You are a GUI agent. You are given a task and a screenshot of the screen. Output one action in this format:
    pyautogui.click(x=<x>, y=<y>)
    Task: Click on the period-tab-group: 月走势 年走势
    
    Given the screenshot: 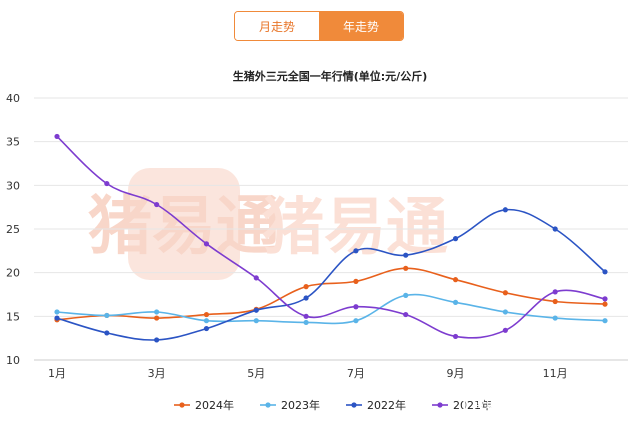 What is the action you would take?
    pyautogui.click(x=319, y=26)
    